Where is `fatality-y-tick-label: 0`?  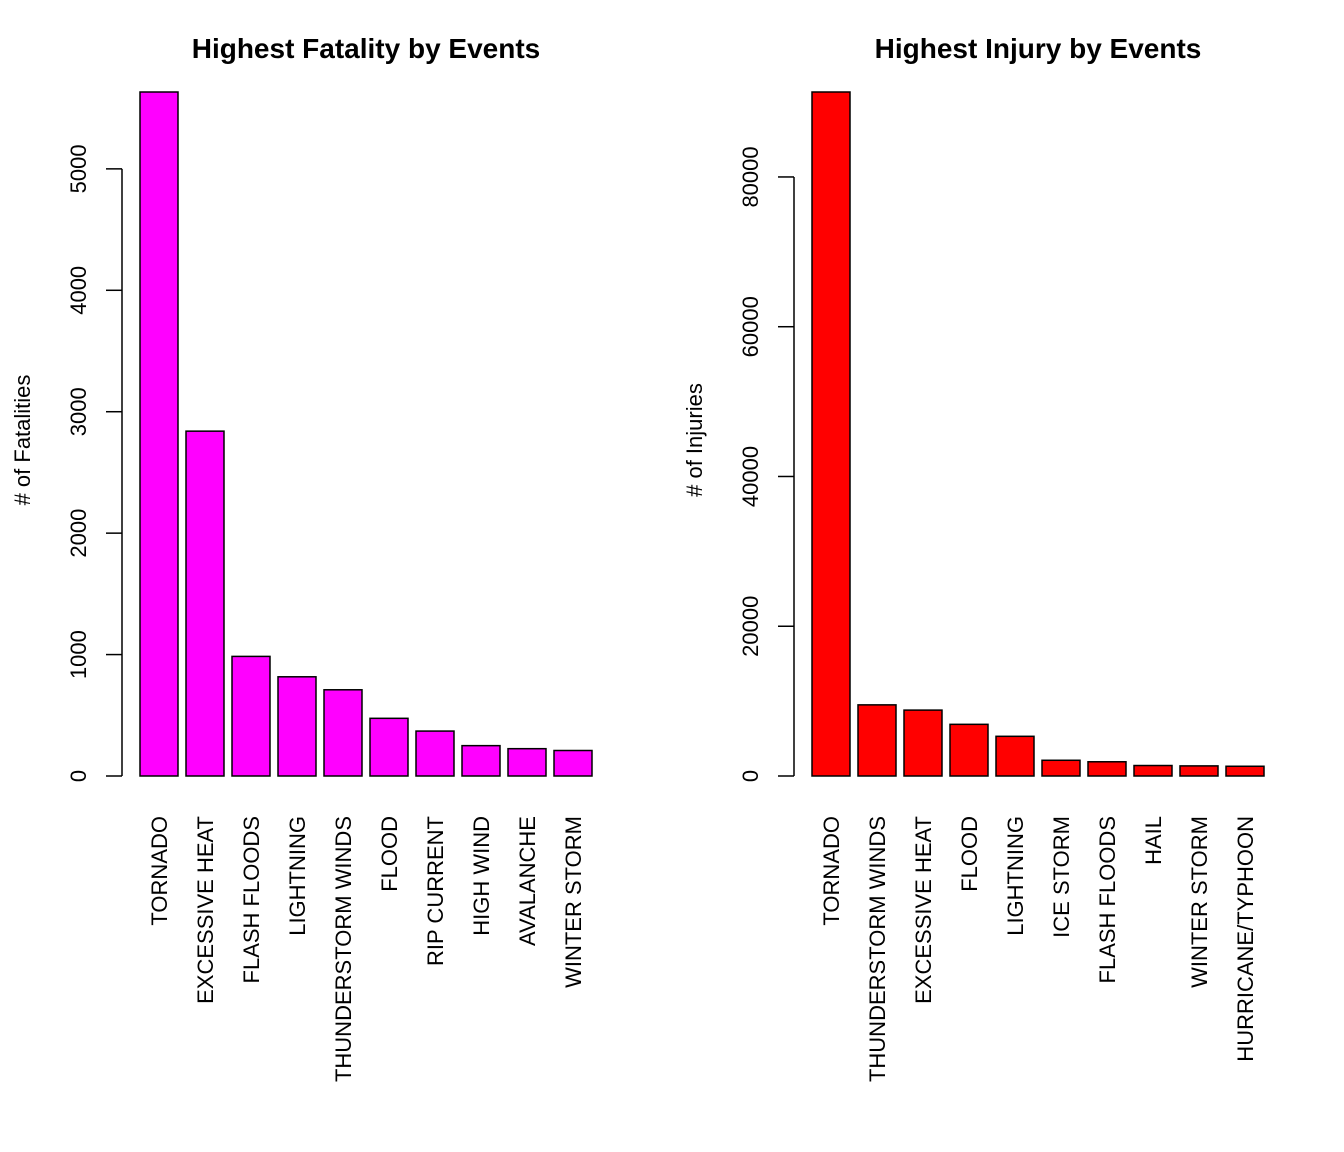
fatality-y-tick-label: 0 is located at coordinates (78, 776).